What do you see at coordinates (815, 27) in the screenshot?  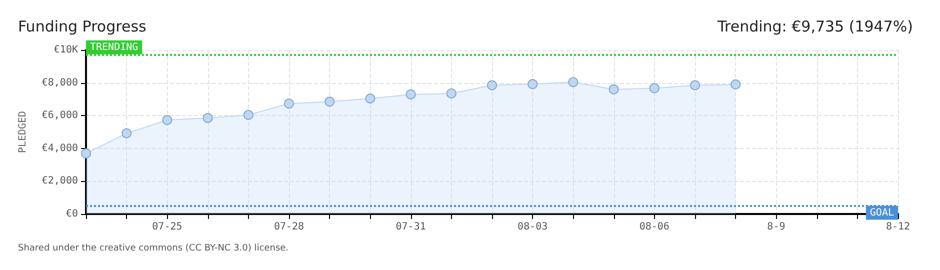 I see `chart-subtitle: Trending: €9,735 (1947%)` at bounding box center [815, 27].